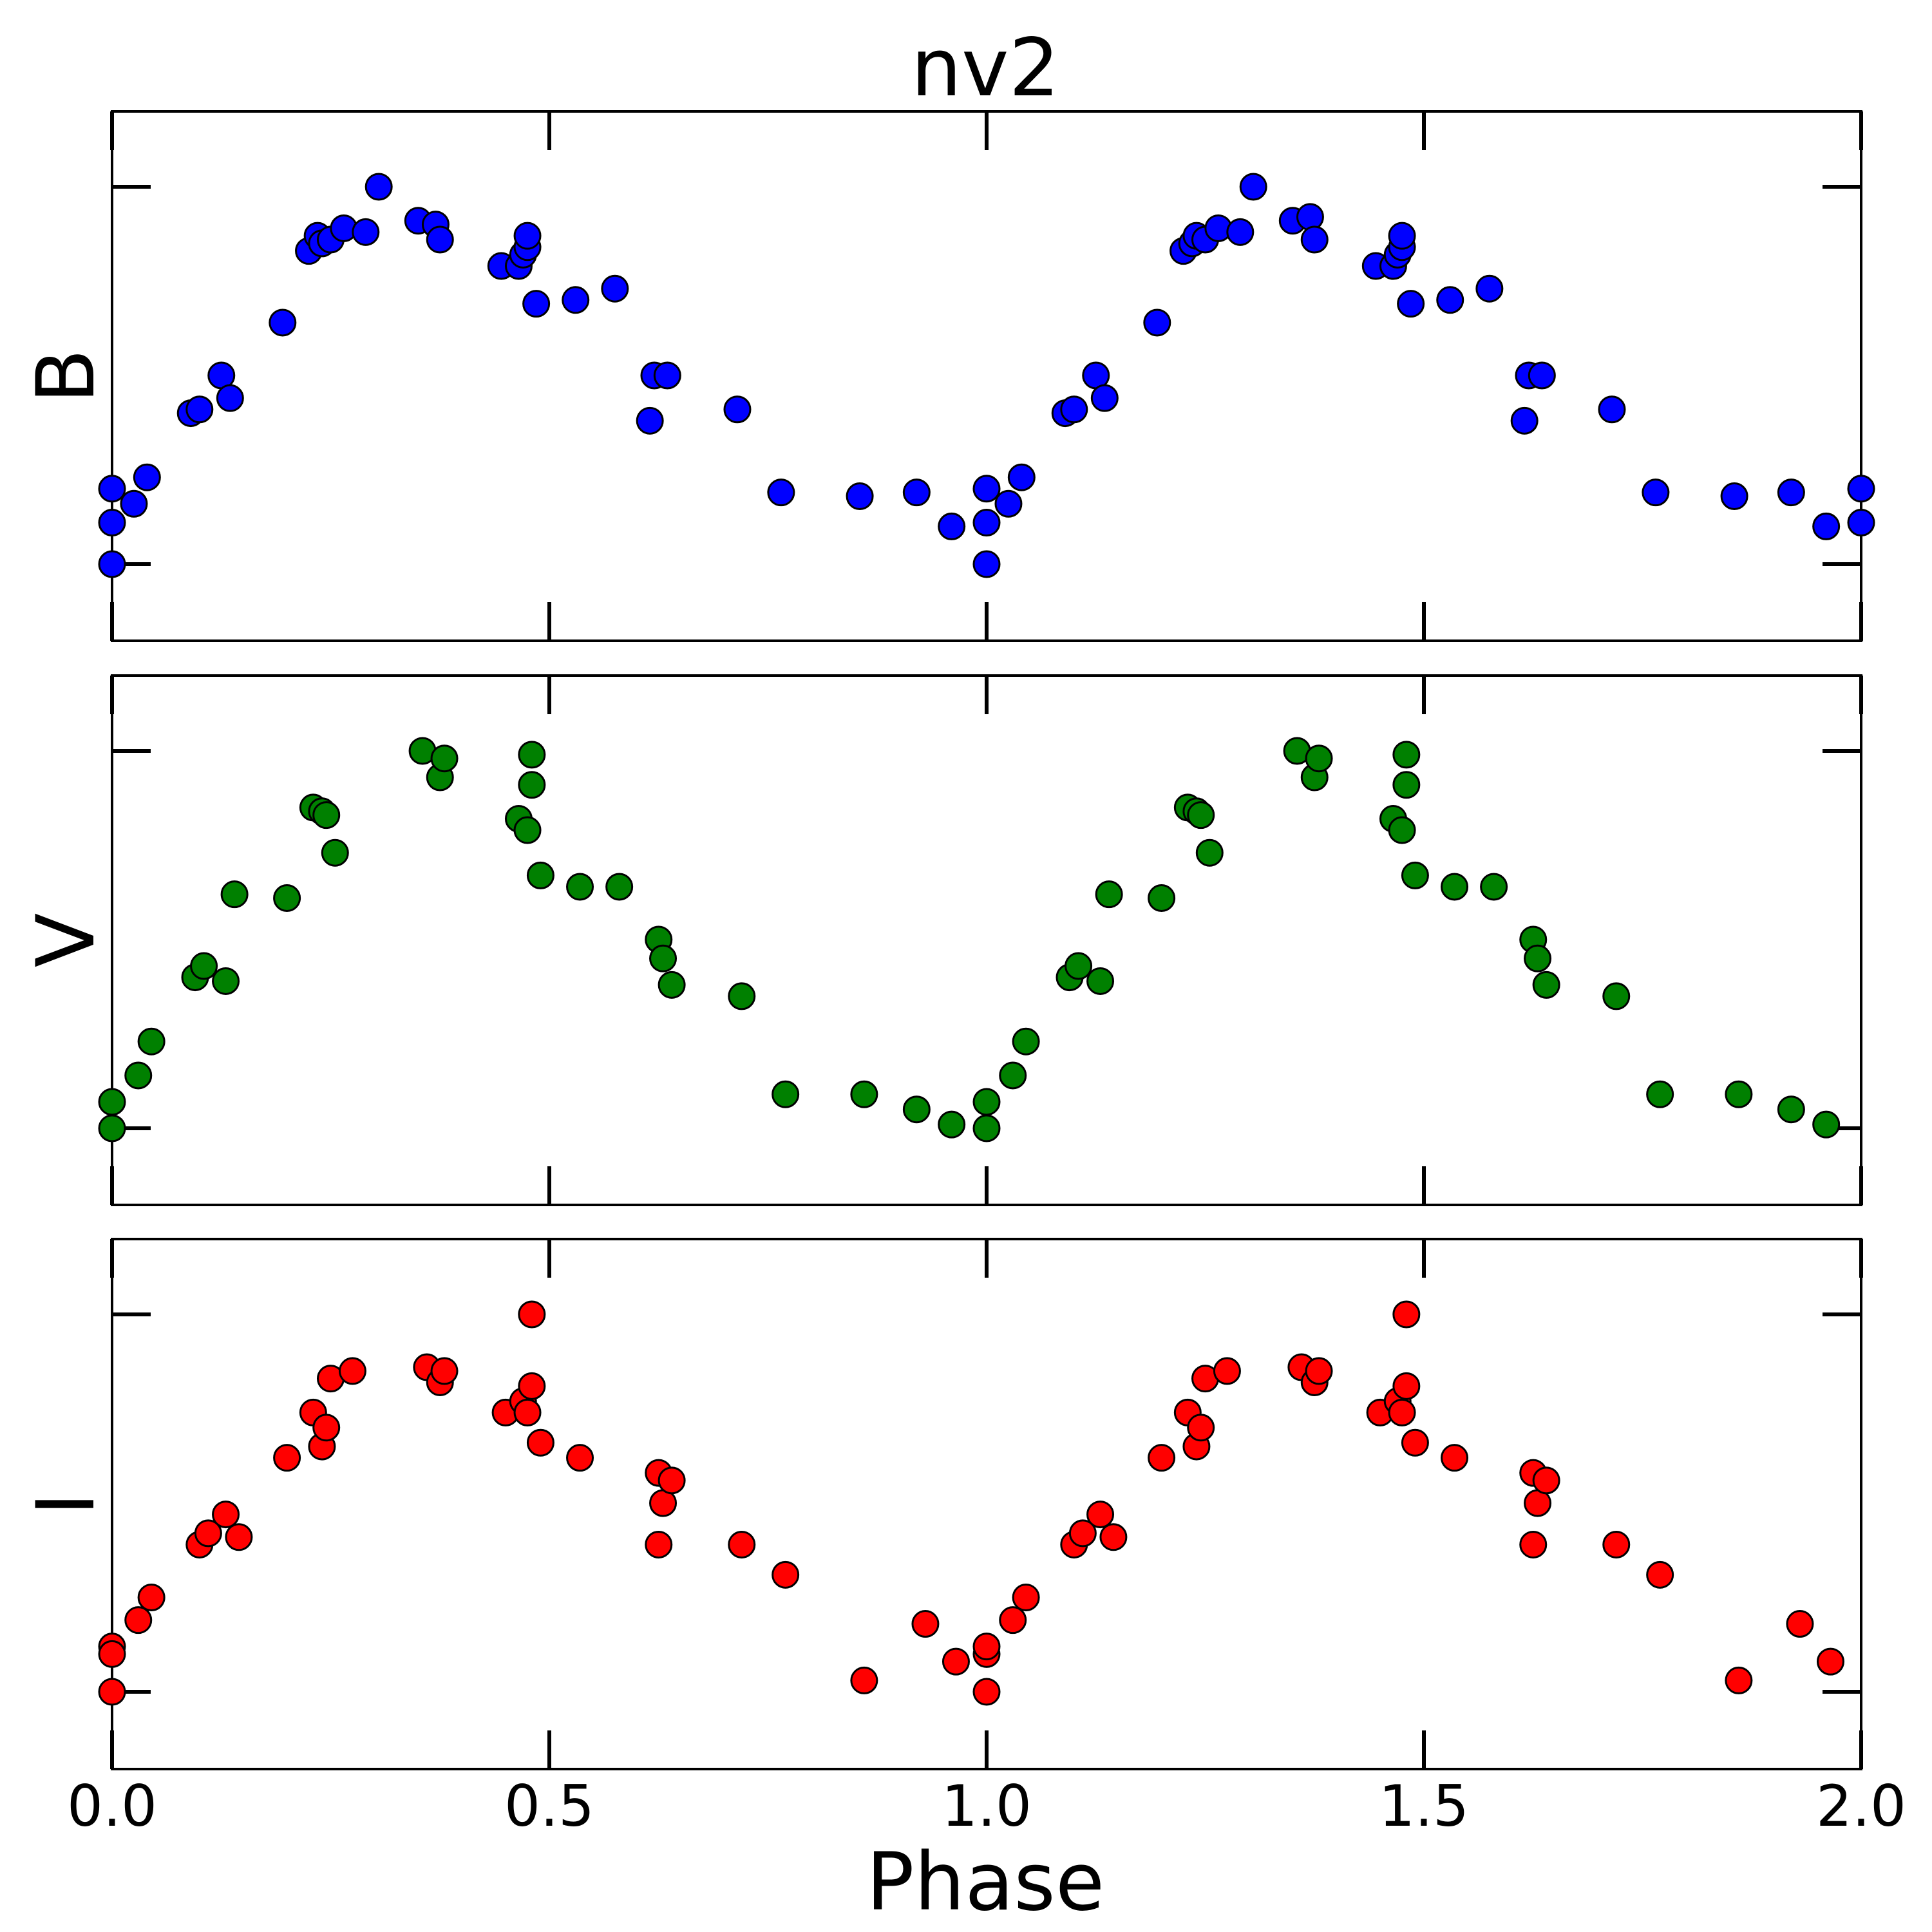 Image resolution: width=1932 pixels, height=1932 pixels. I want to click on x-tick-label: 1.0, so click(987, 1806).